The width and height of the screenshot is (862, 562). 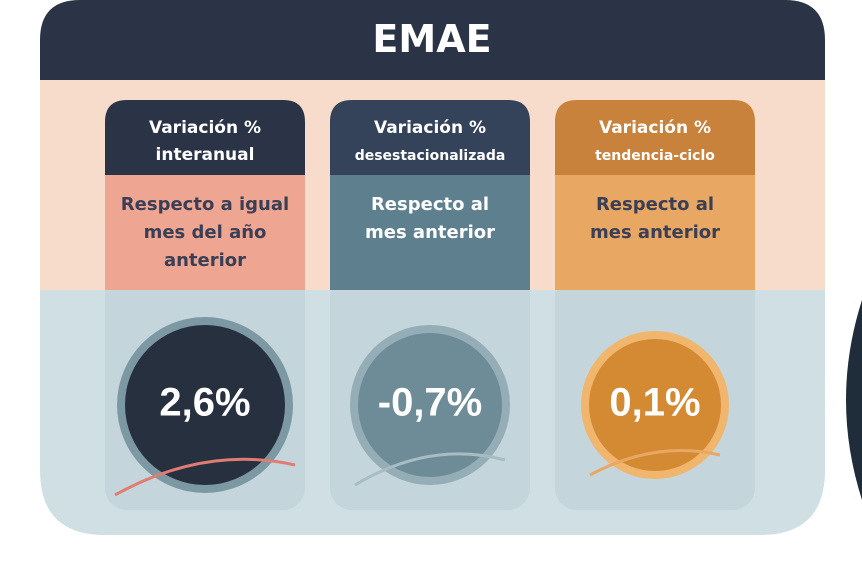 What do you see at coordinates (205, 204) in the screenshot?
I see `card-description: Respecto a igual` at bounding box center [205, 204].